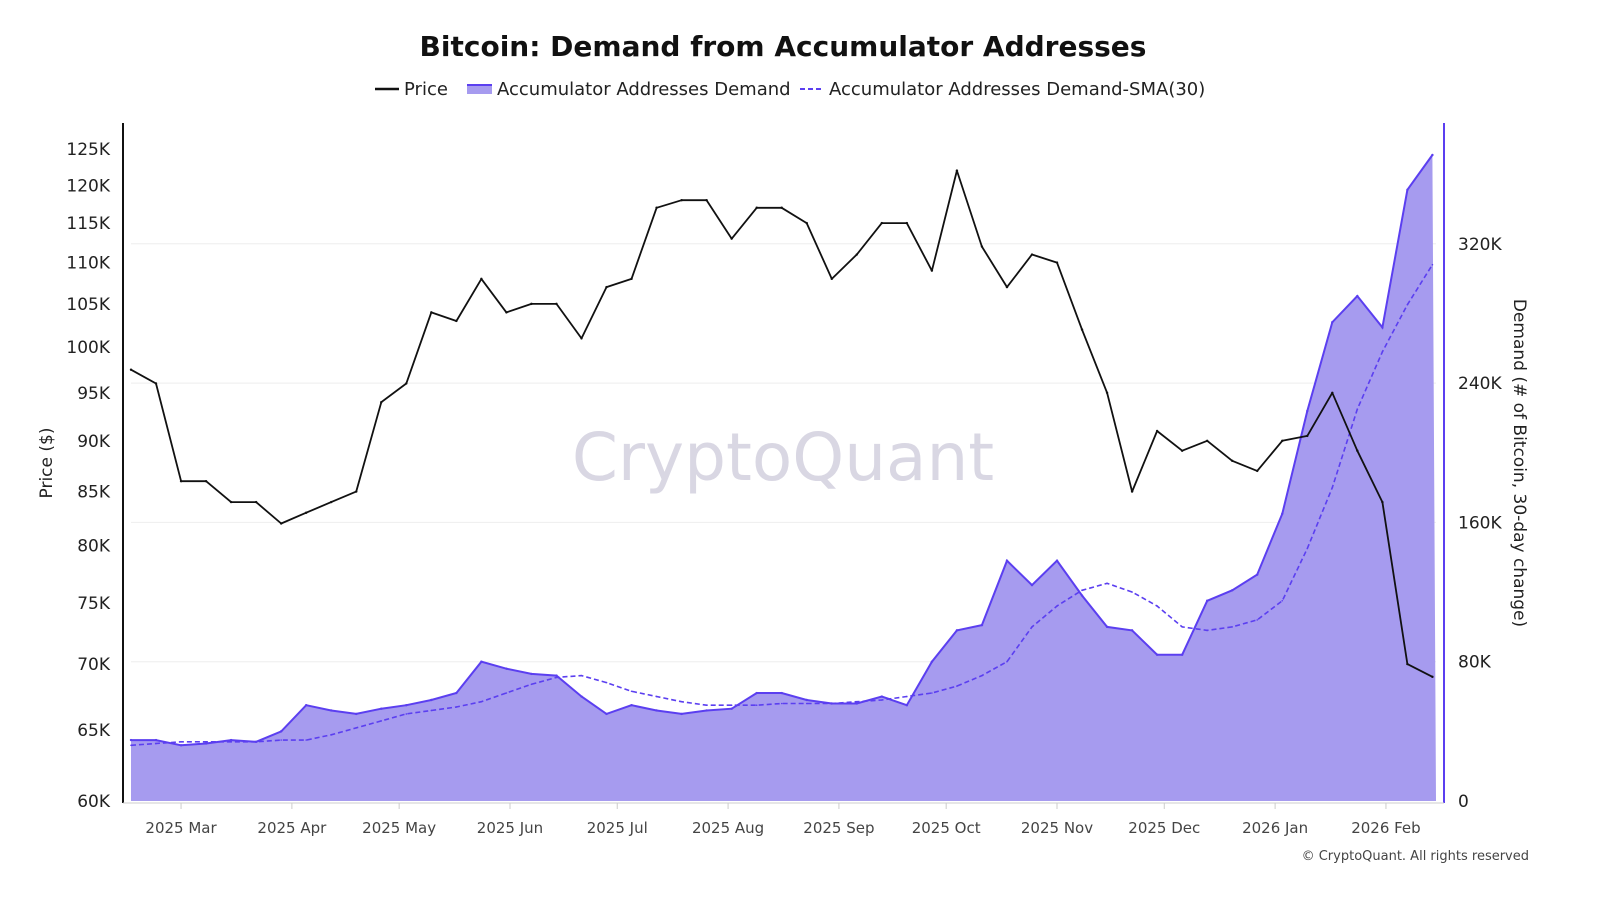 This screenshot has width=1600, height=900. Describe the element at coordinates (946, 828) in the screenshot. I see `x-tick-label: 2025 Oct` at that location.